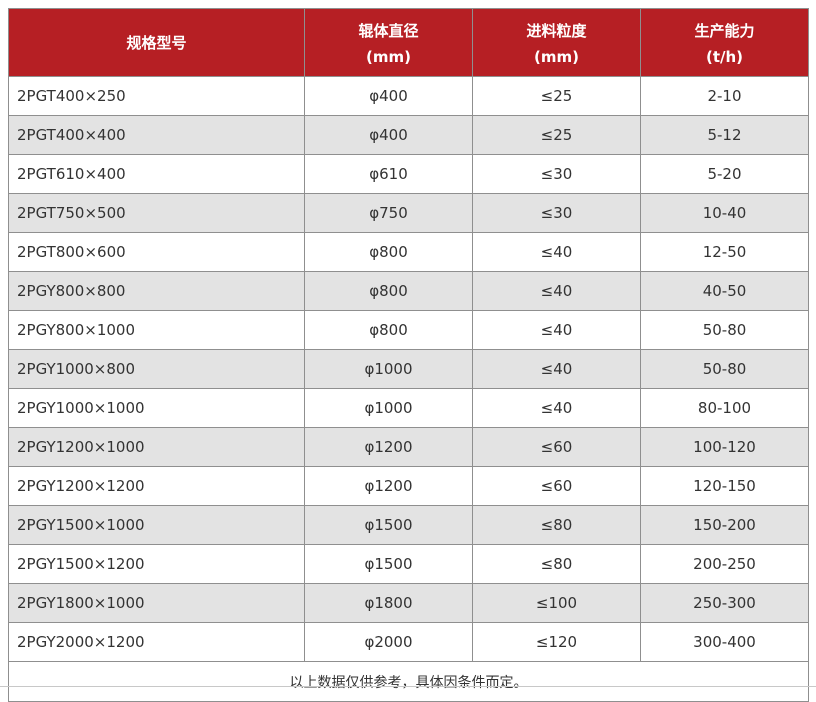 The height and width of the screenshot is (702, 816). I want to click on model-cell: 2PGY1000×1000, so click(156, 408).